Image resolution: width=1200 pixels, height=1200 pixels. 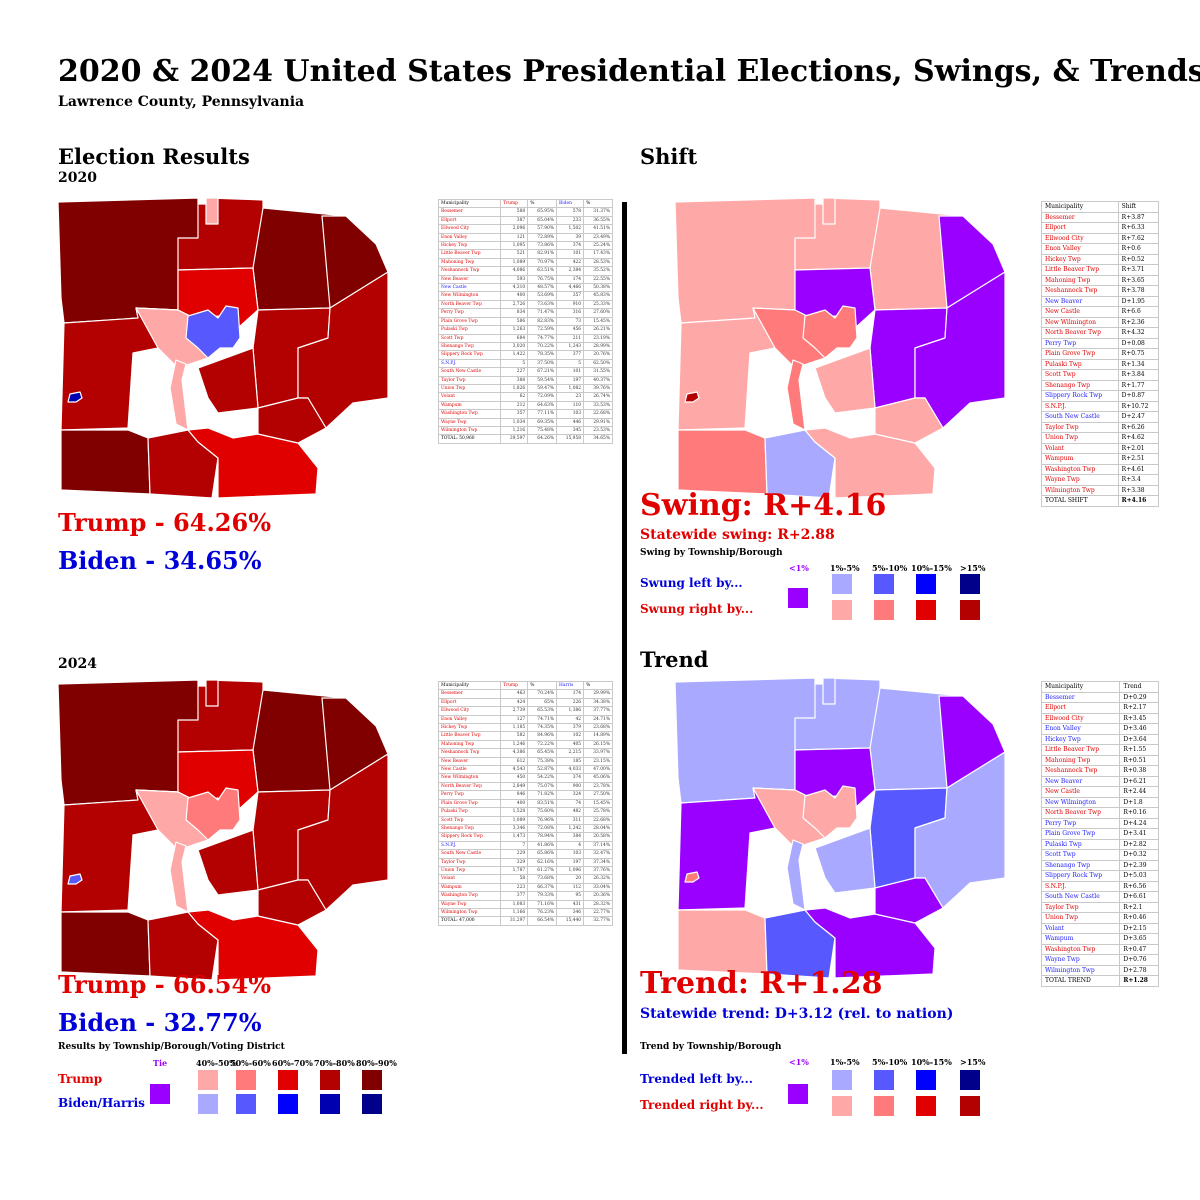 What do you see at coordinates (334, 1063) in the screenshot?
I see `legend-bin-label: 70%-80%` at bounding box center [334, 1063].